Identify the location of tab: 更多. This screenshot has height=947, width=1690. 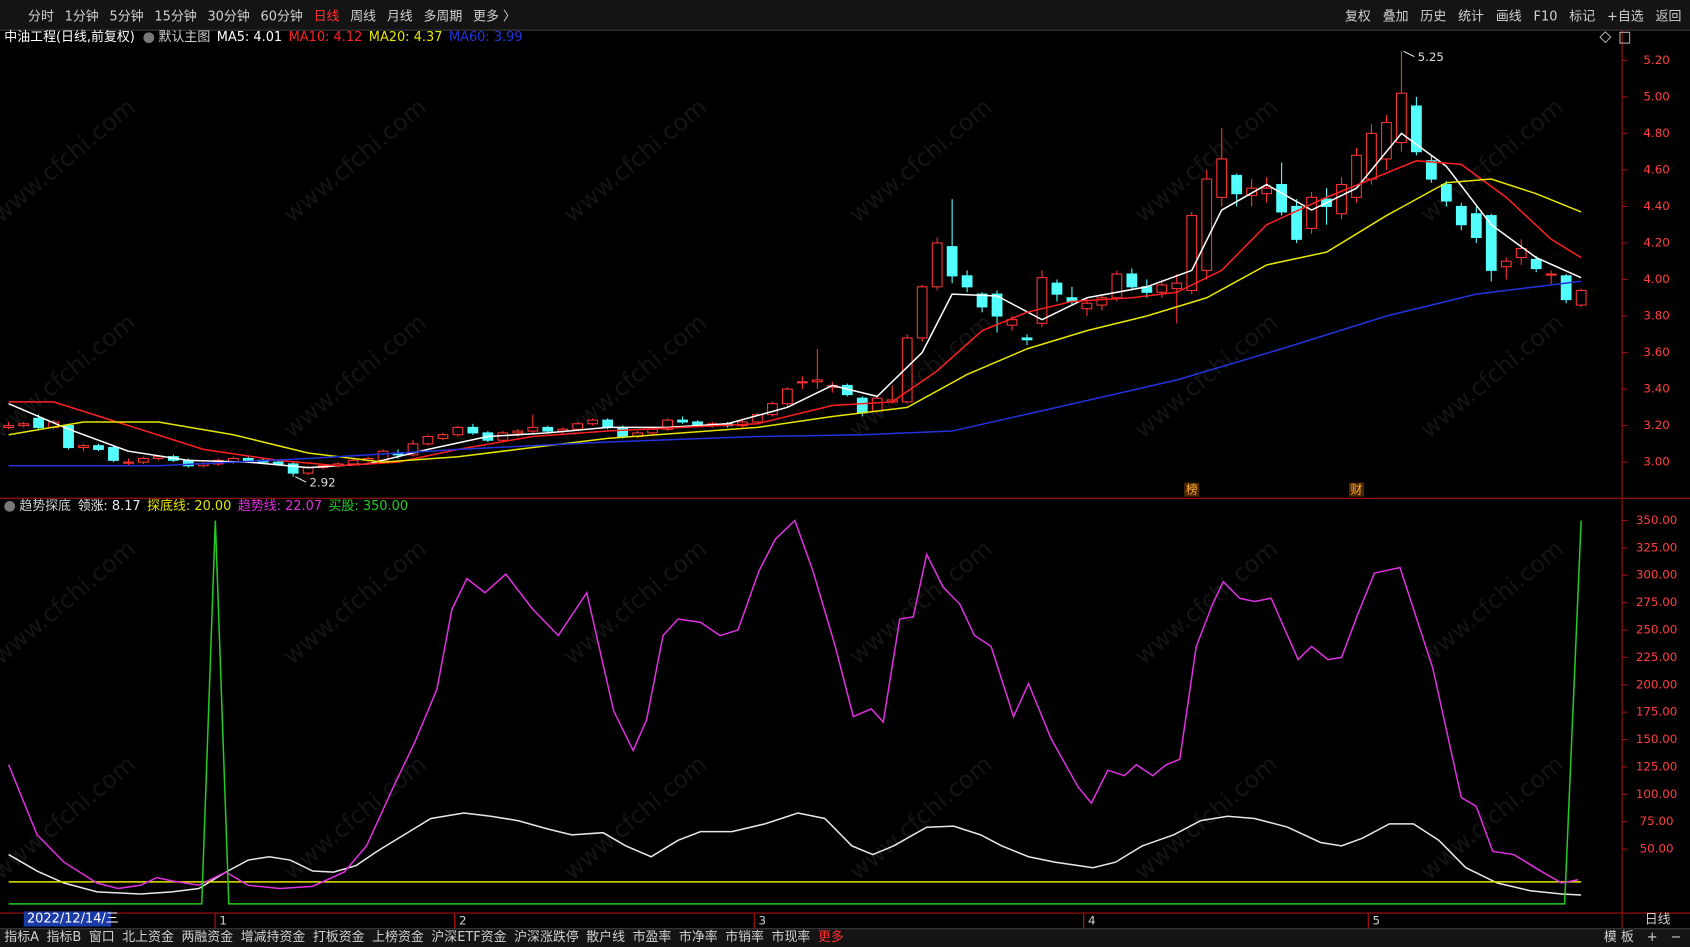
(831, 937).